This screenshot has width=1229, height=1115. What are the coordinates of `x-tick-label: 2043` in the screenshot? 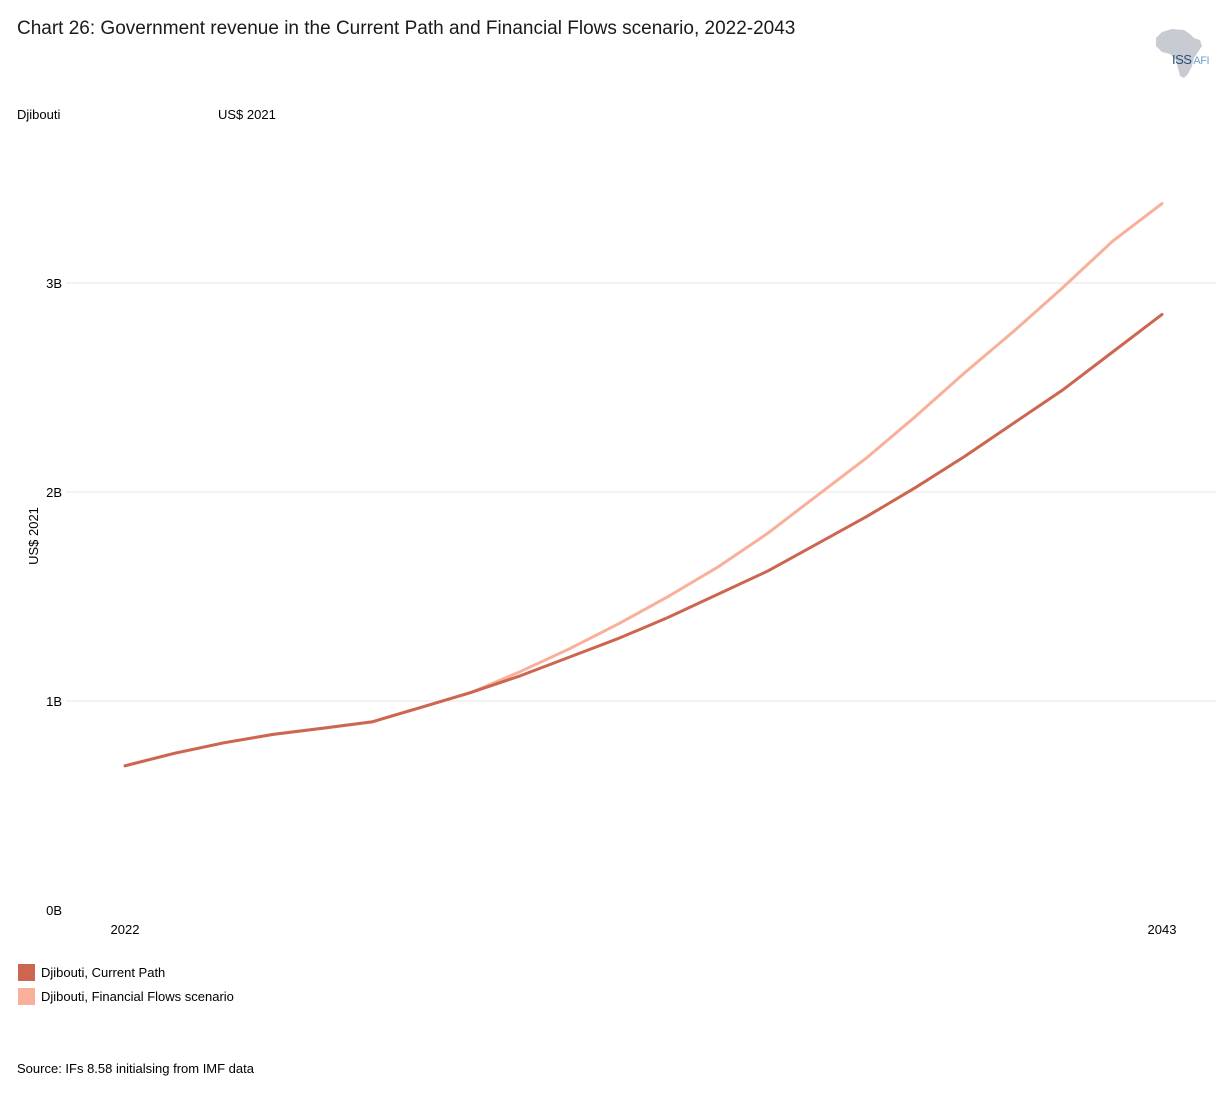 It's located at (1162, 929).